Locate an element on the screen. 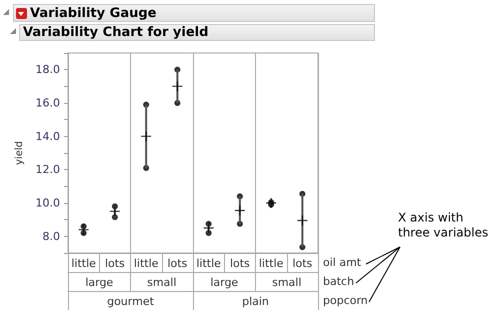 The image size is (495, 320). text: plain is located at coordinates (255, 301).